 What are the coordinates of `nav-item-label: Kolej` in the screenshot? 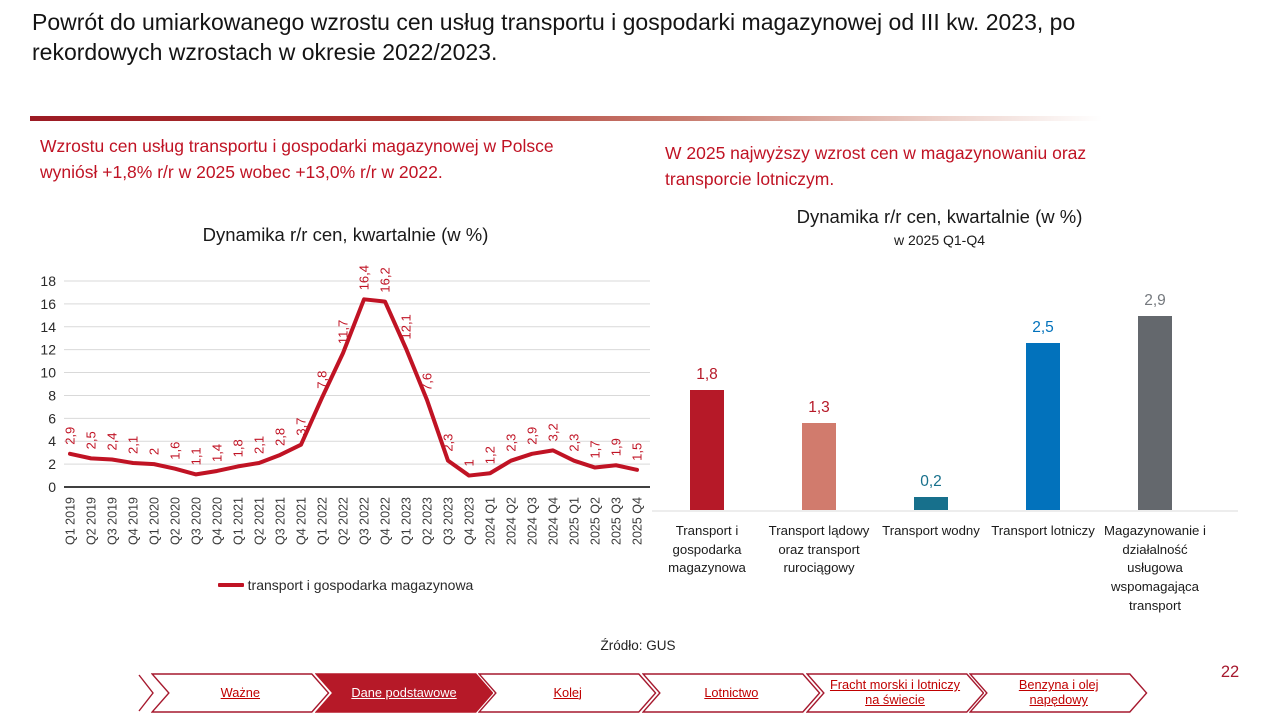 It's located at (567, 692).